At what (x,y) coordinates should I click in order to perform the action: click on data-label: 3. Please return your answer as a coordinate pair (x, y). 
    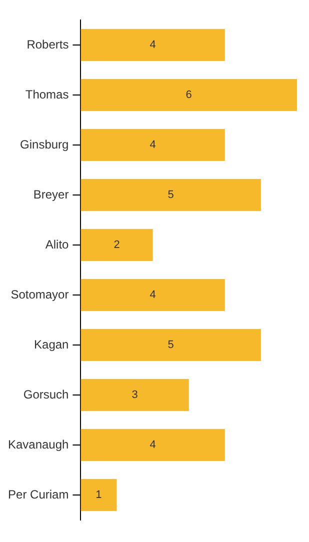
    Looking at the image, I should click on (135, 395).